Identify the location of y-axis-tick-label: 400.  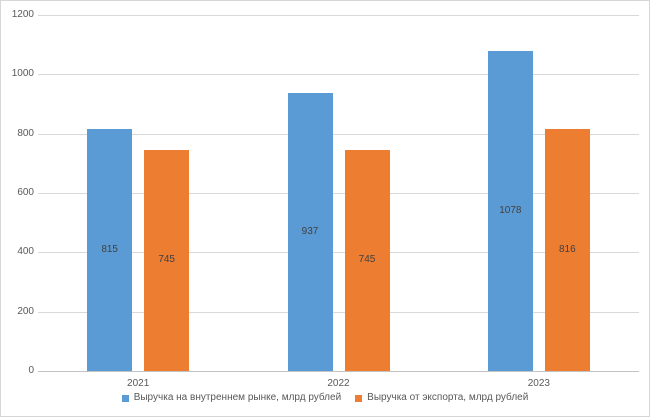
(25, 252).